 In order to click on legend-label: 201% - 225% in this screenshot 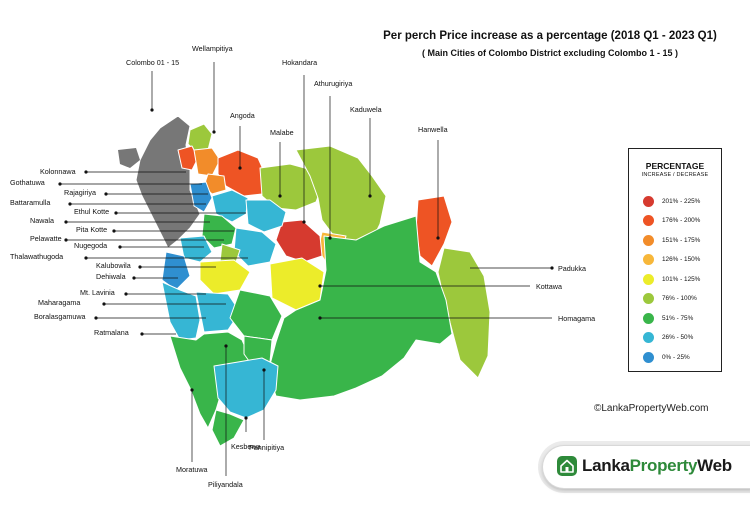, I will do `click(681, 201)`.